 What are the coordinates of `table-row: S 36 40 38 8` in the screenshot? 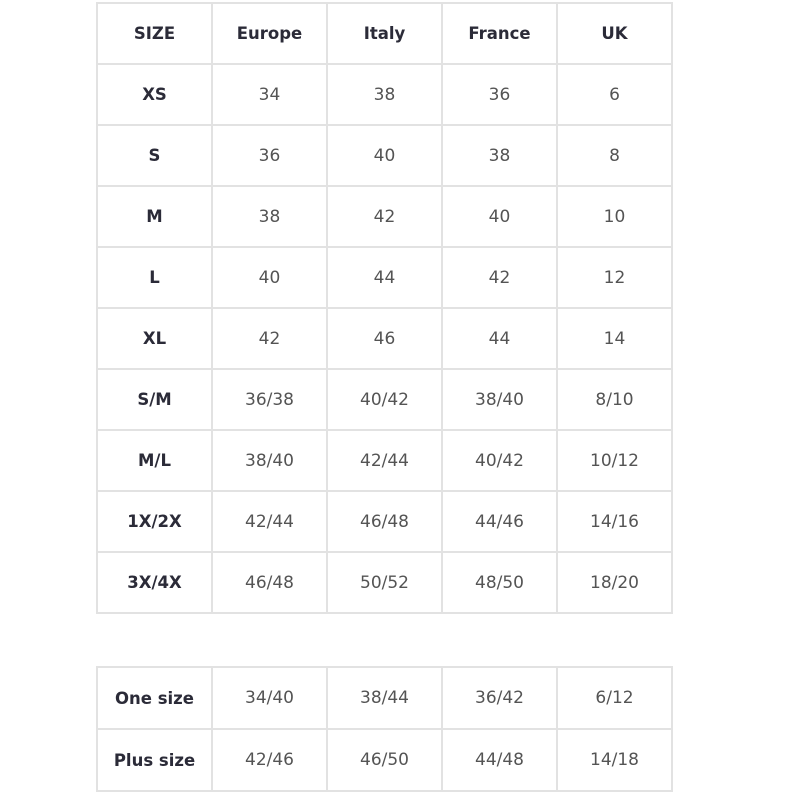 It's located at (384, 155).